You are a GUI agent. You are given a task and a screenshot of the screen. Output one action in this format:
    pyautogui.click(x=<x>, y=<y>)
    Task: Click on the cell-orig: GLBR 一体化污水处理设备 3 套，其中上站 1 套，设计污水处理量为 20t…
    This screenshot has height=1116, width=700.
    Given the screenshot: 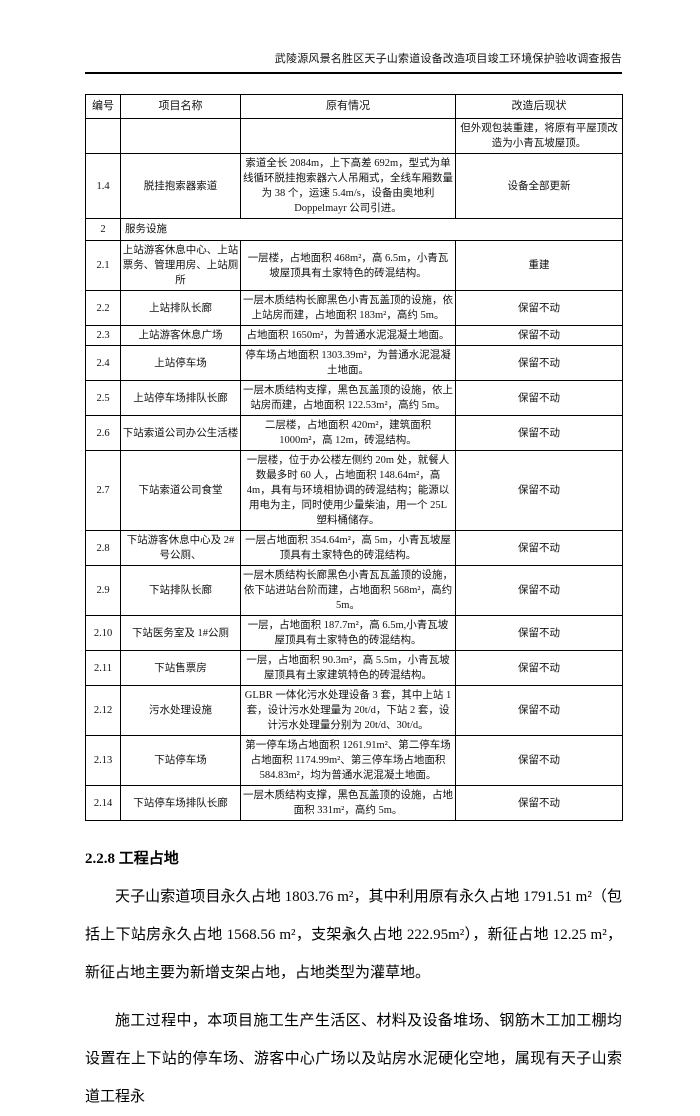 What is the action you would take?
    pyautogui.click(x=348, y=710)
    